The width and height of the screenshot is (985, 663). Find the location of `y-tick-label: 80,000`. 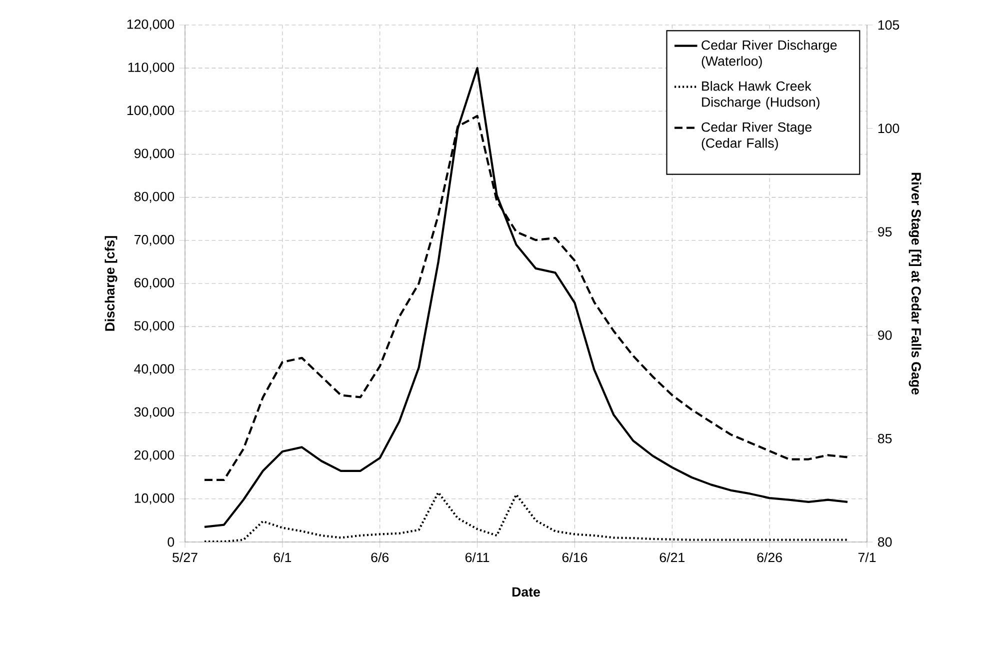

y-tick-label: 80,000 is located at coordinates (154, 197).